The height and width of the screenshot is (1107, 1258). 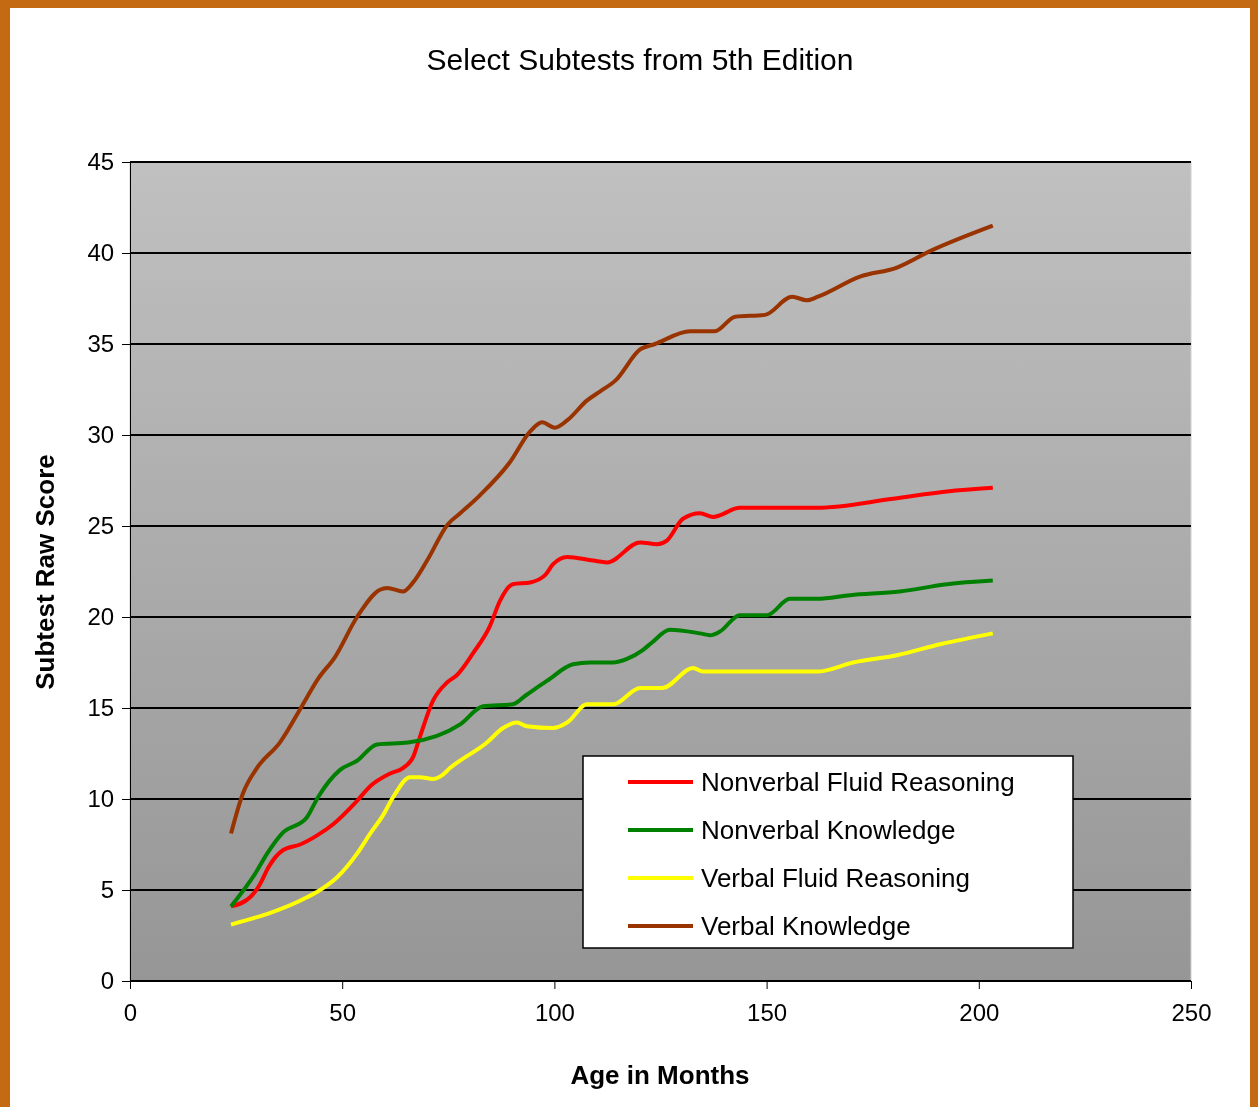 What do you see at coordinates (1191, 1012) in the screenshot?
I see `x-tick-label: 250` at bounding box center [1191, 1012].